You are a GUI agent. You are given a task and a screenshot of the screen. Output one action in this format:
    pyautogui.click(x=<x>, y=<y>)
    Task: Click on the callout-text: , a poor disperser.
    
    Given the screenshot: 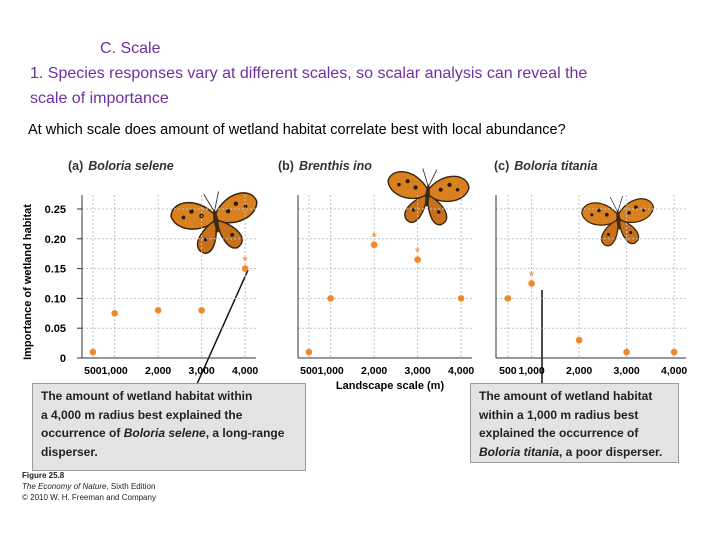 What is the action you would take?
    pyautogui.click(x=611, y=451)
    